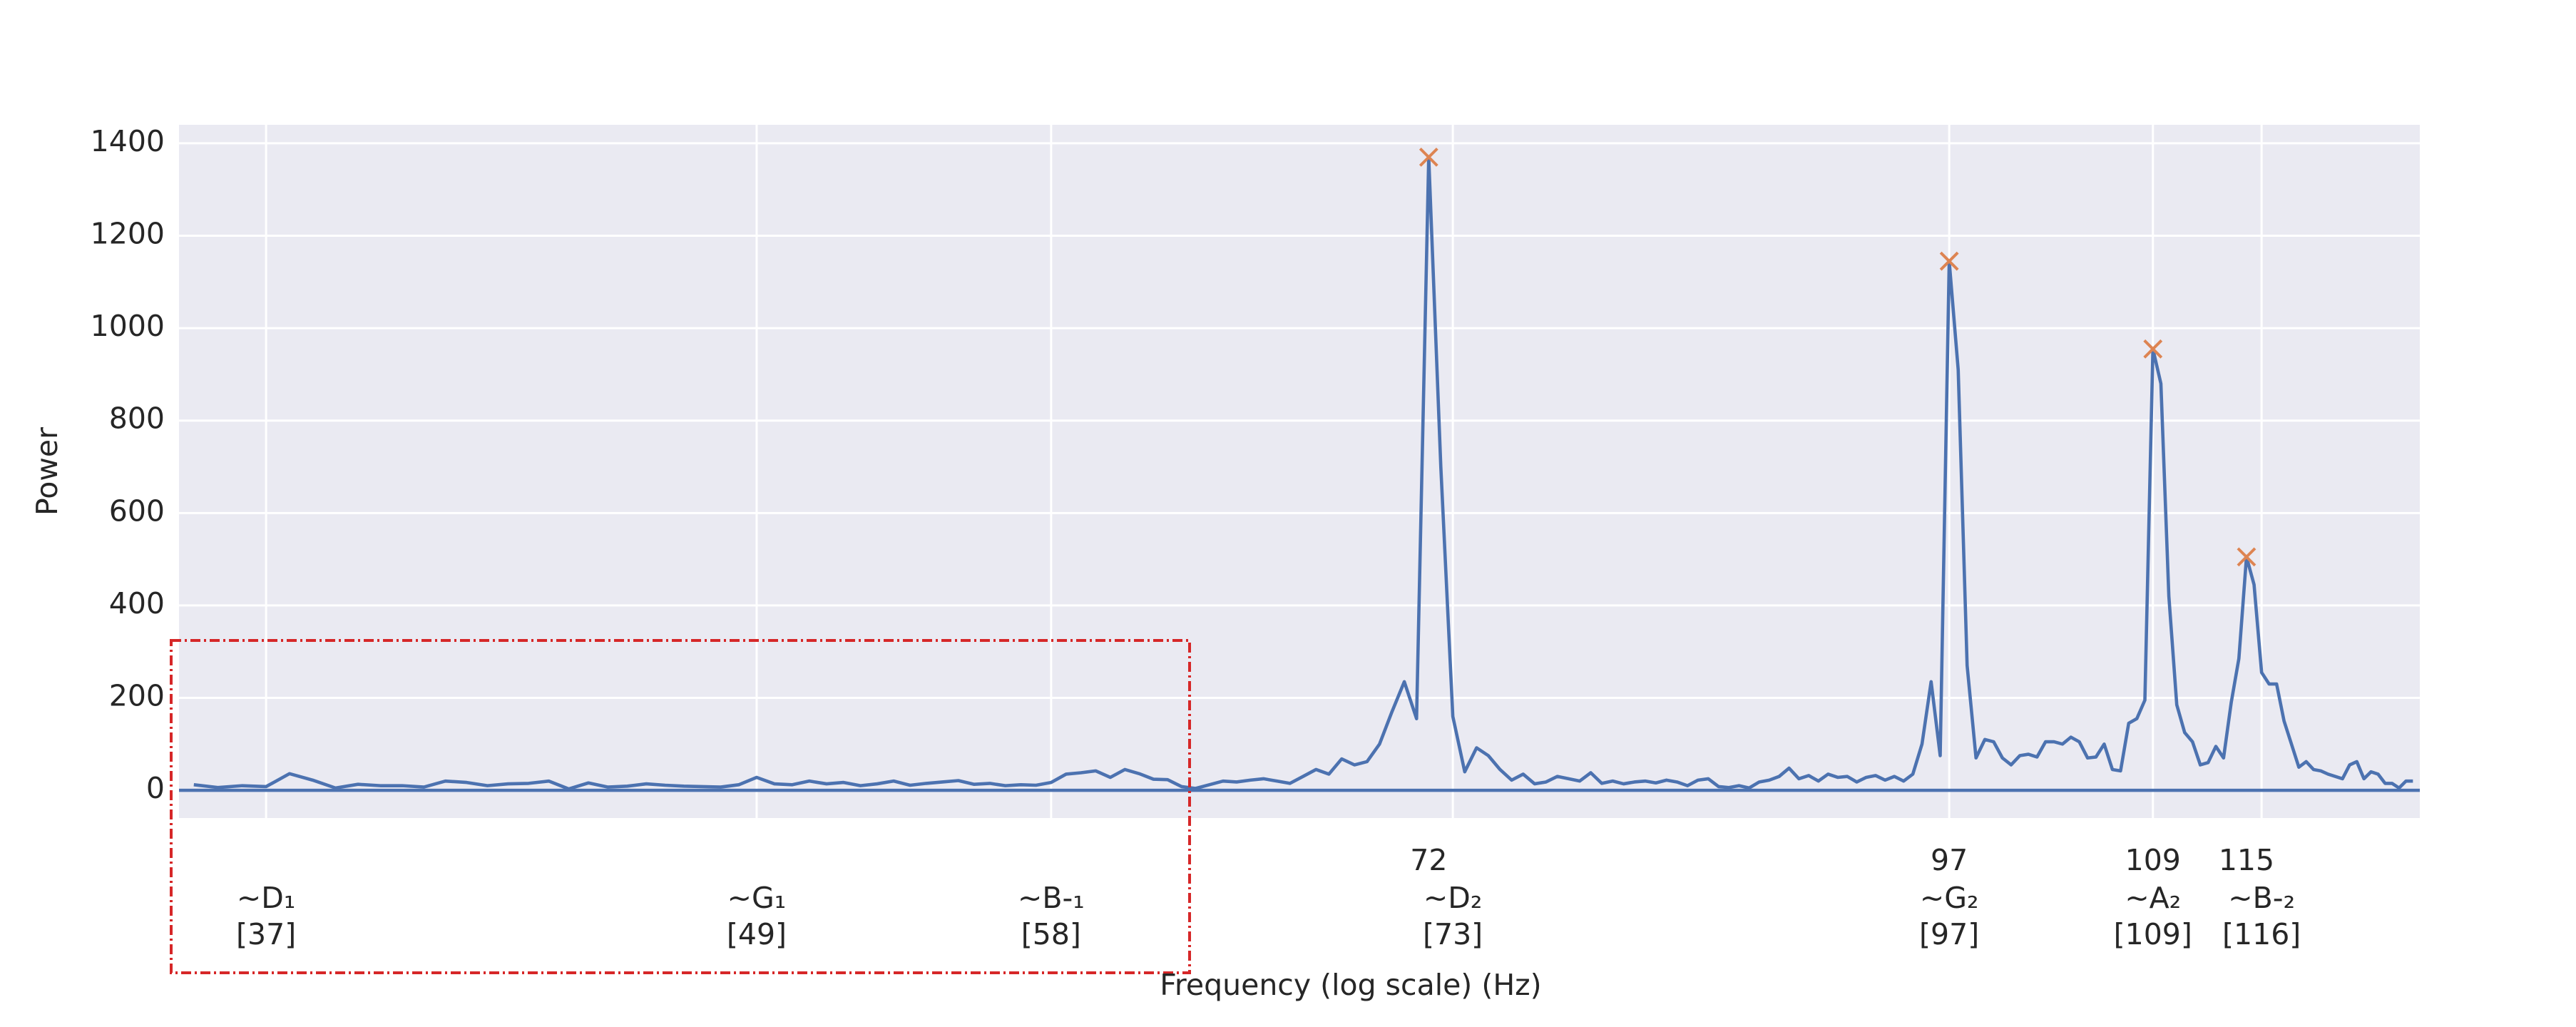 The image size is (2576, 1027). I want to click on y-axis-label: Power, so click(47, 471).